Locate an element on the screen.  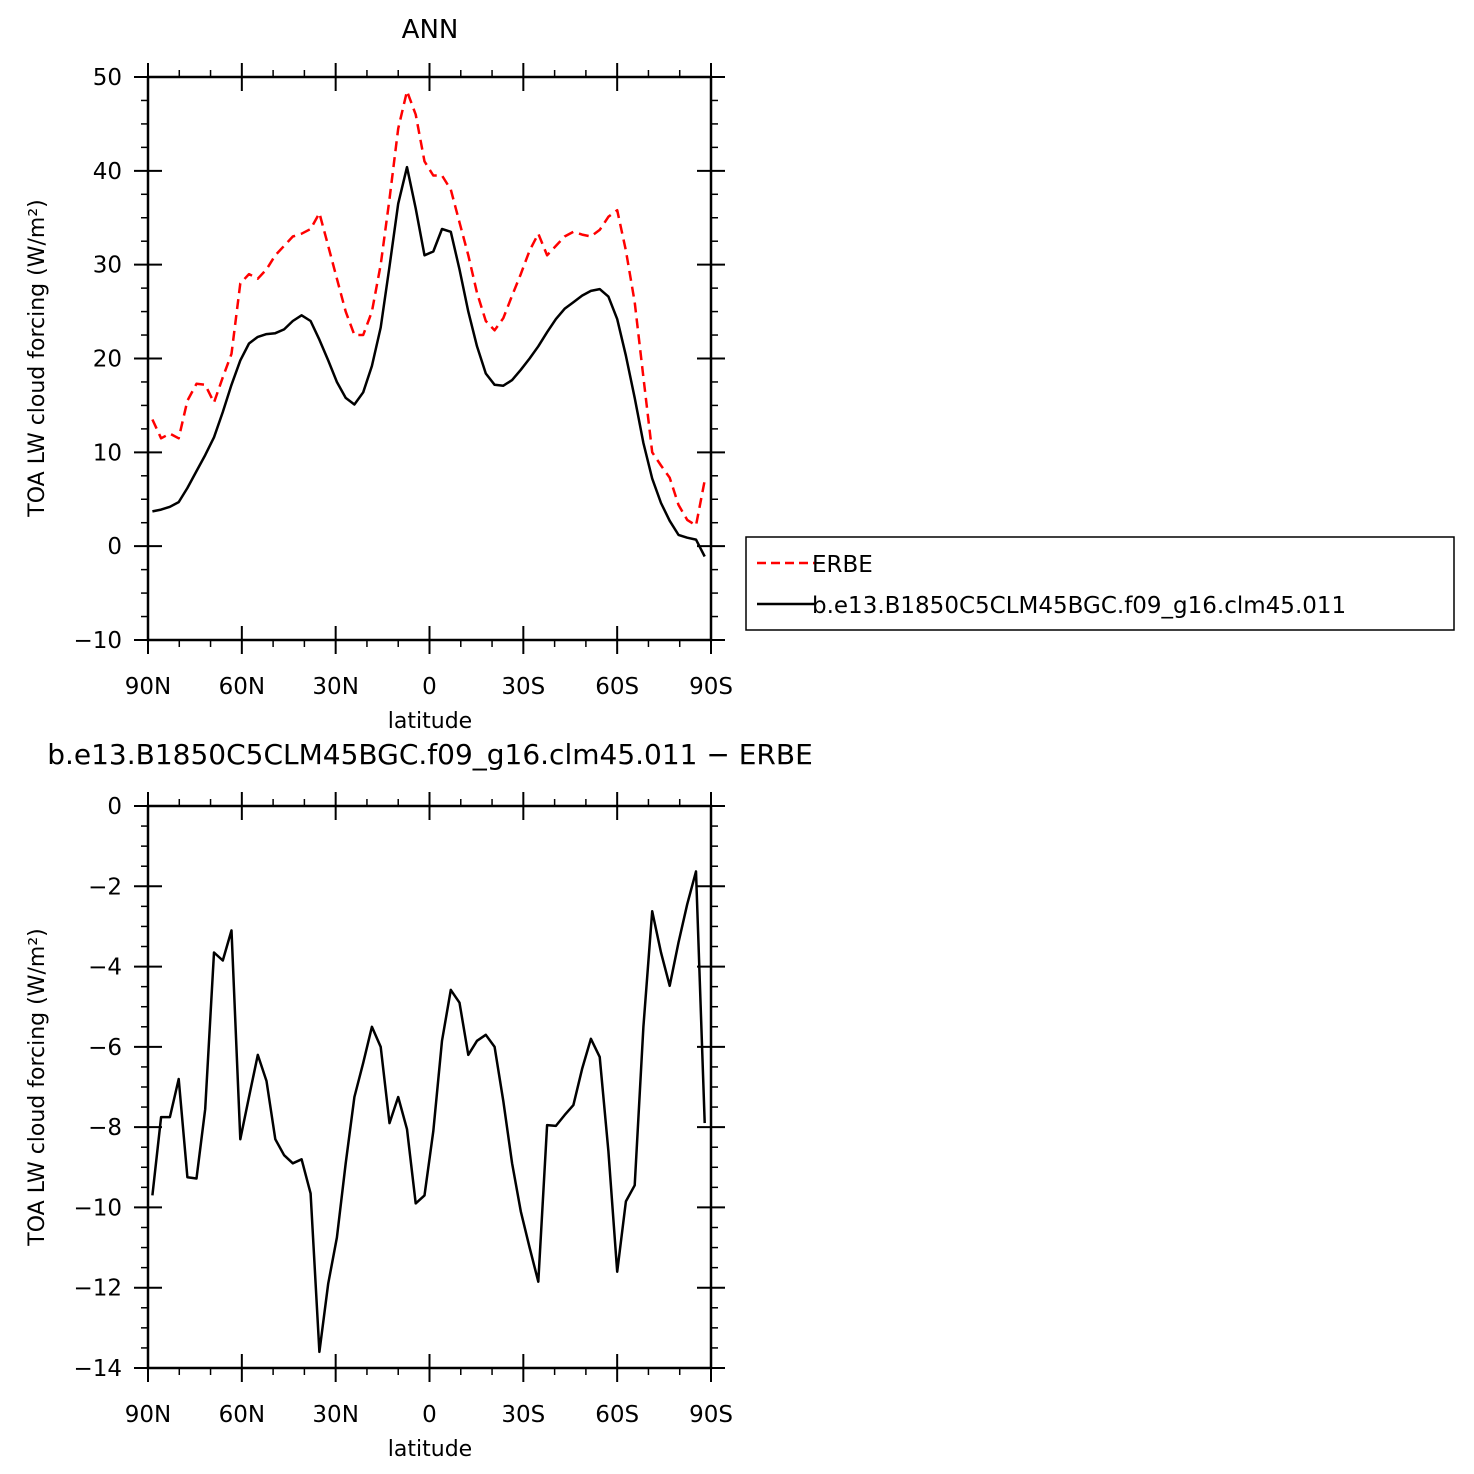
top-x-axis-label: latitude is located at coordinates (430, 721).